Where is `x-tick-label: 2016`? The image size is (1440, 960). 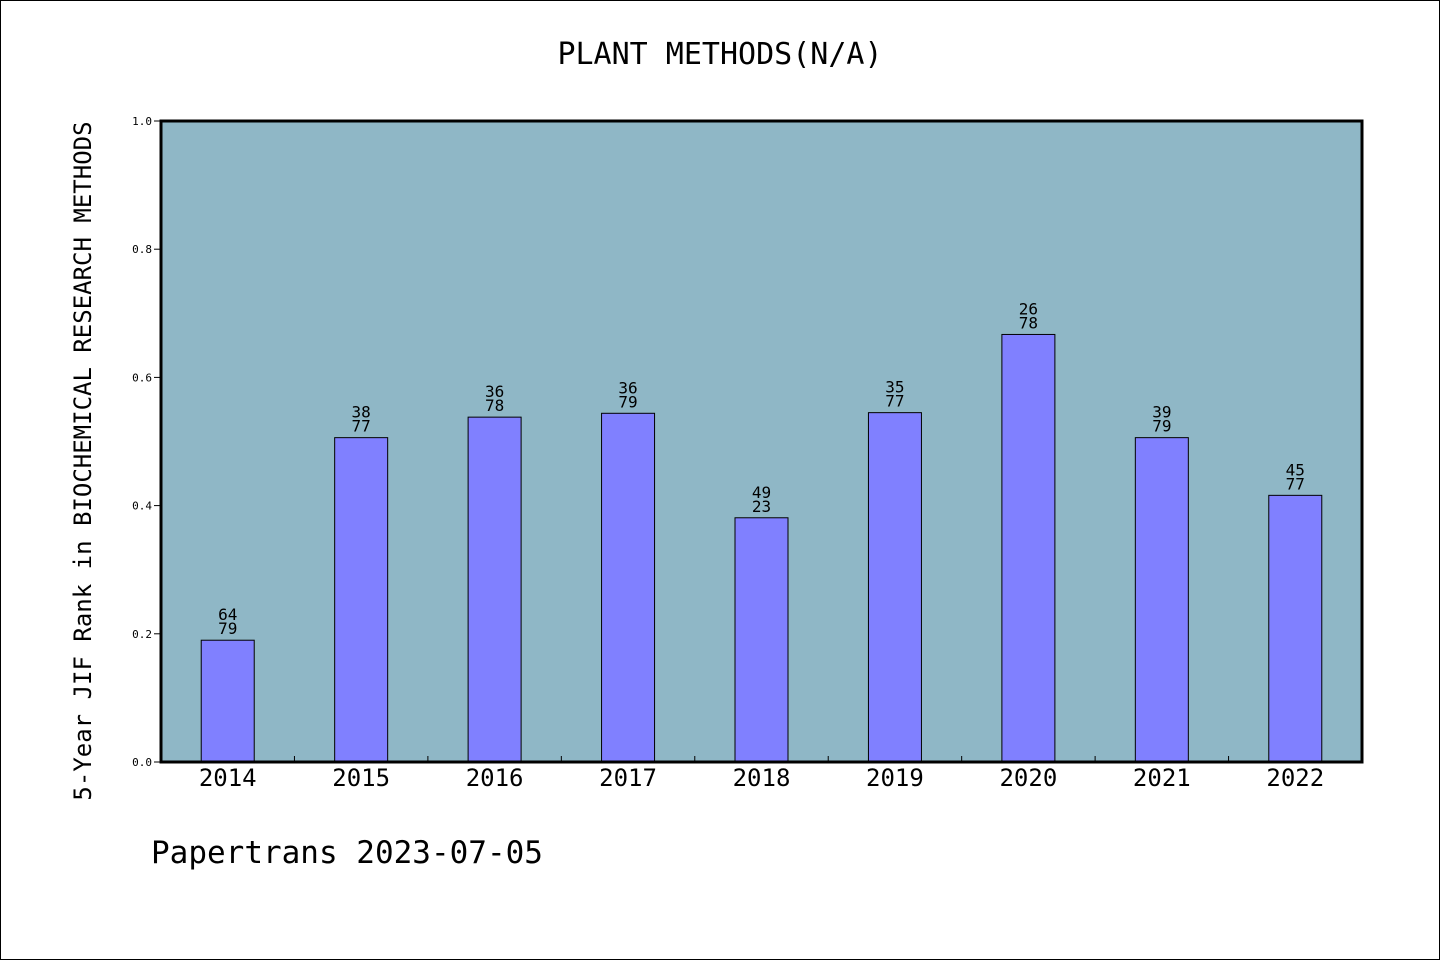
x-tick-label: 2016 is located at coordinates (495, 778).